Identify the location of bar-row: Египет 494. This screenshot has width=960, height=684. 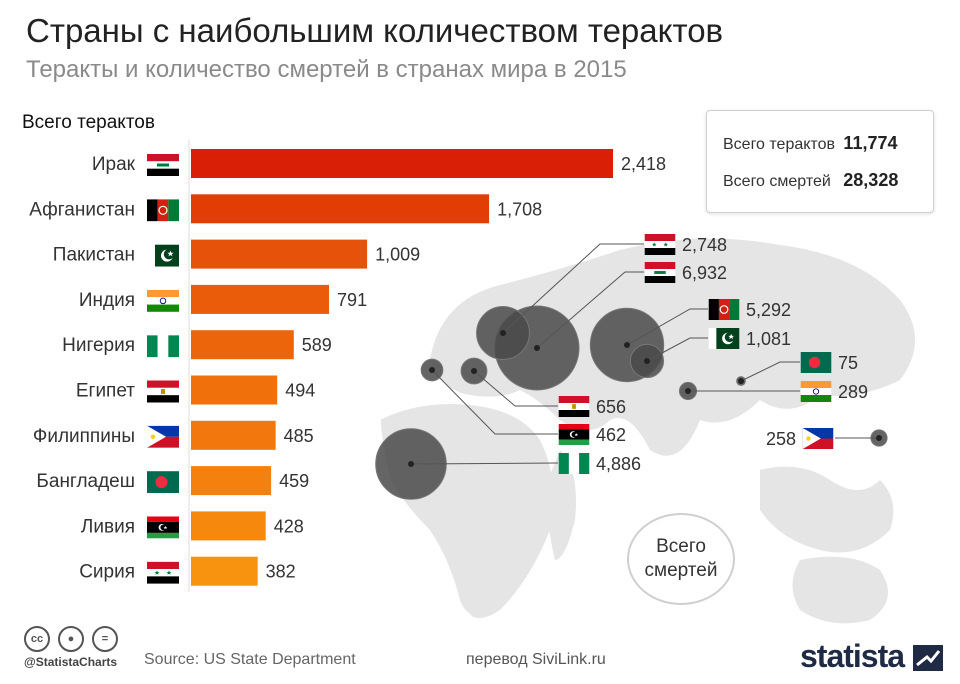
(195, 390).